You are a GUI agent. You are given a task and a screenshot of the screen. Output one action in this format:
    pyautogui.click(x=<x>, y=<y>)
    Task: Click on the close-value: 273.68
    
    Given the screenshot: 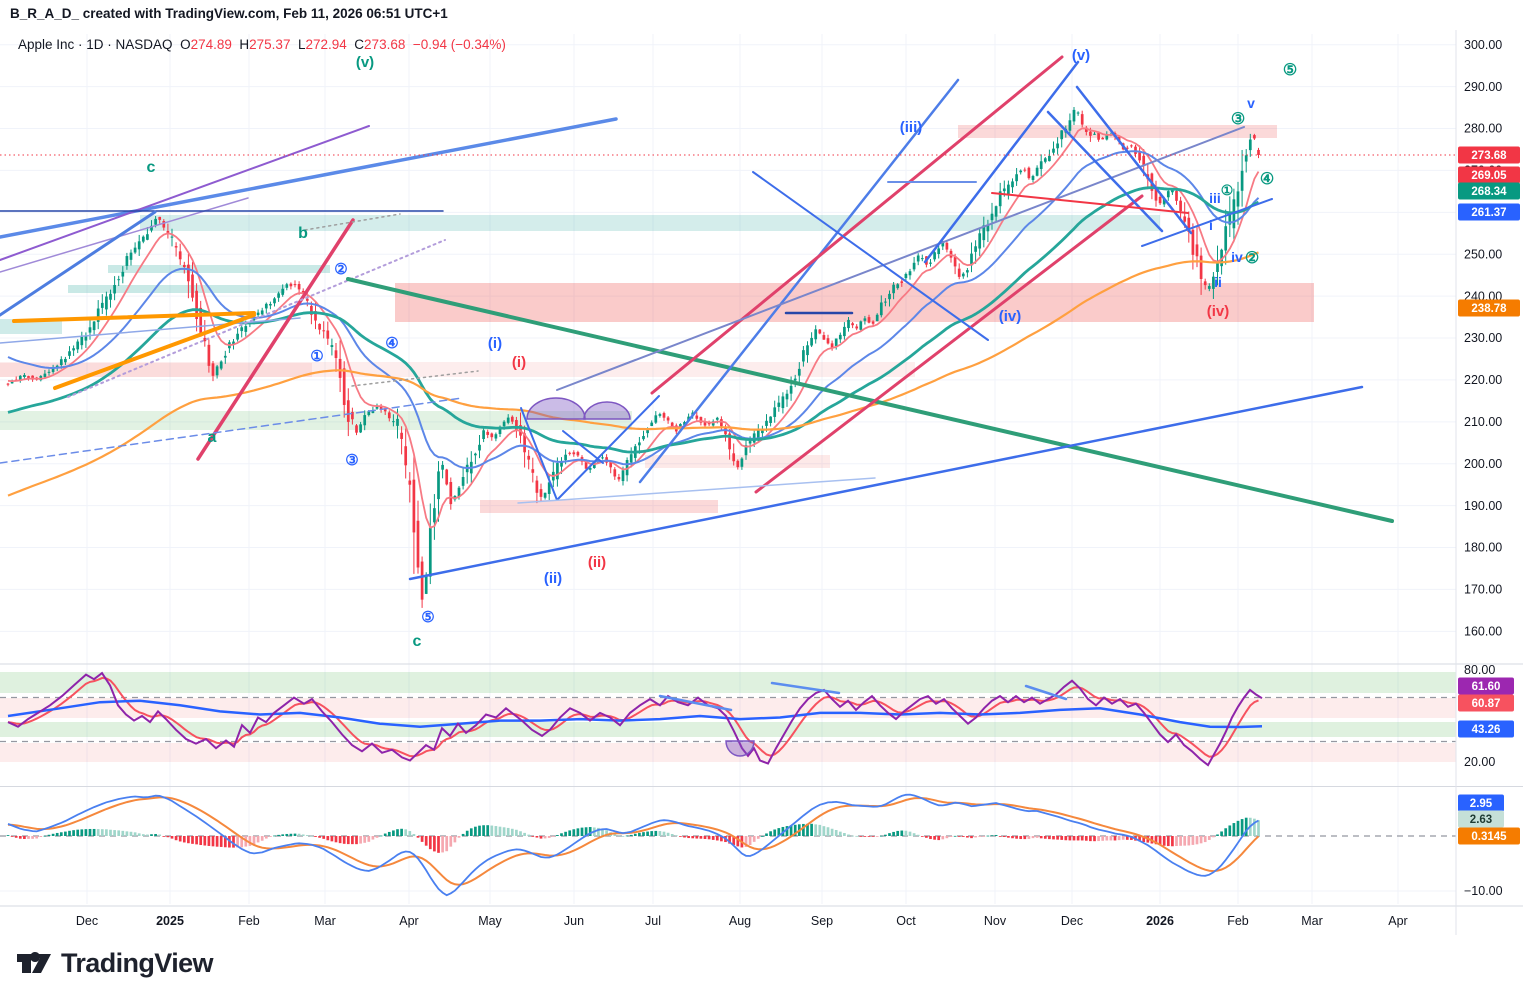 What is the action you would take?
    pyautogui.click(x=385, y=44)
    